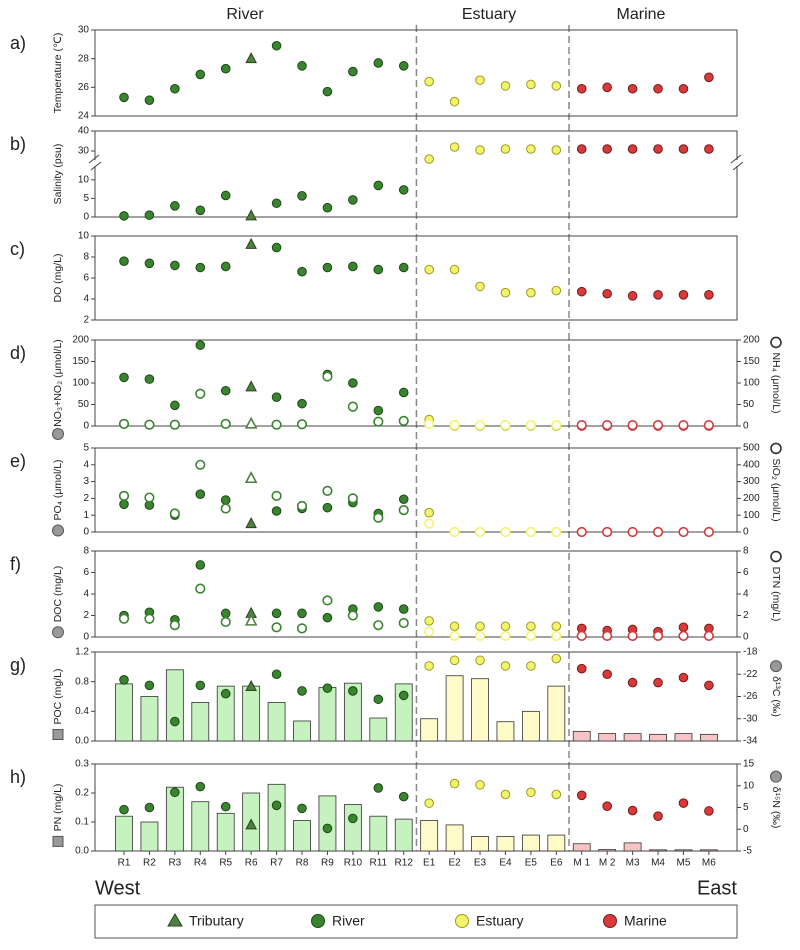 The image size is (800, 950). Describe the element at coordinates (18, 665) in the screenshot. I see `panel-label: g)` at that location.